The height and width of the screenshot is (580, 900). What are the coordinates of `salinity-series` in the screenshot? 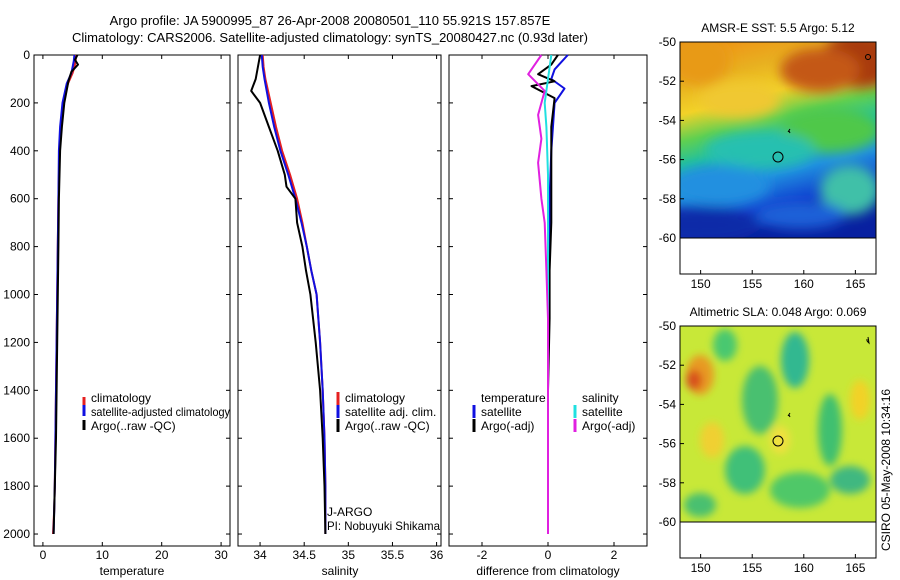 It's located at (288, 294).